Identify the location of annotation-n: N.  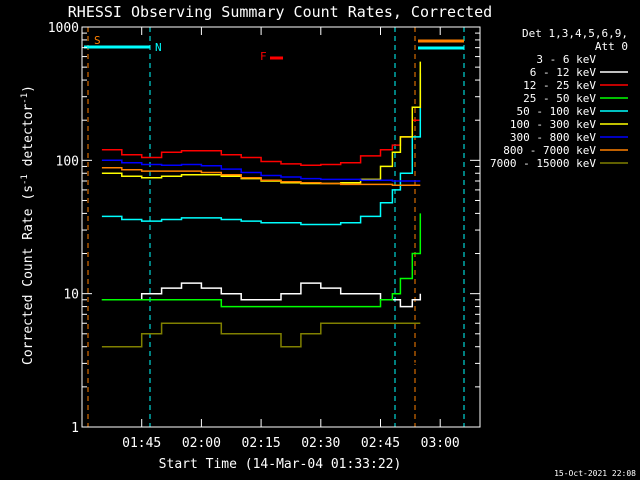
(158, 47).